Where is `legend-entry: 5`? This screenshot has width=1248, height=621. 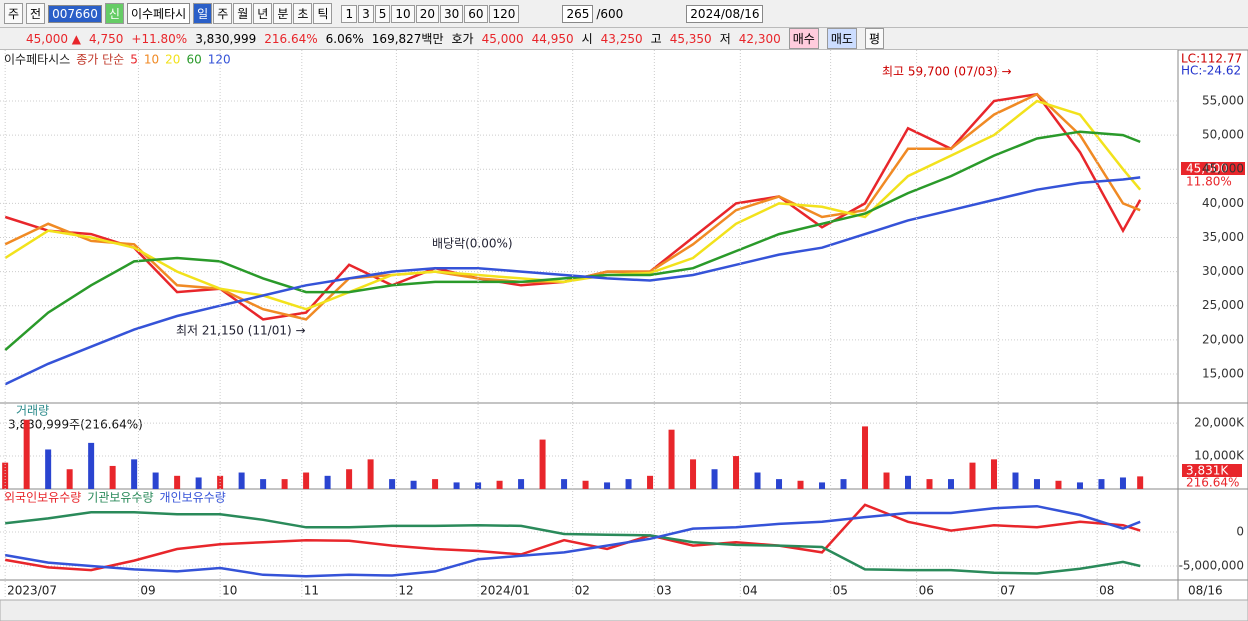 legend-entry: 5 is located at coordinates (134, 60).